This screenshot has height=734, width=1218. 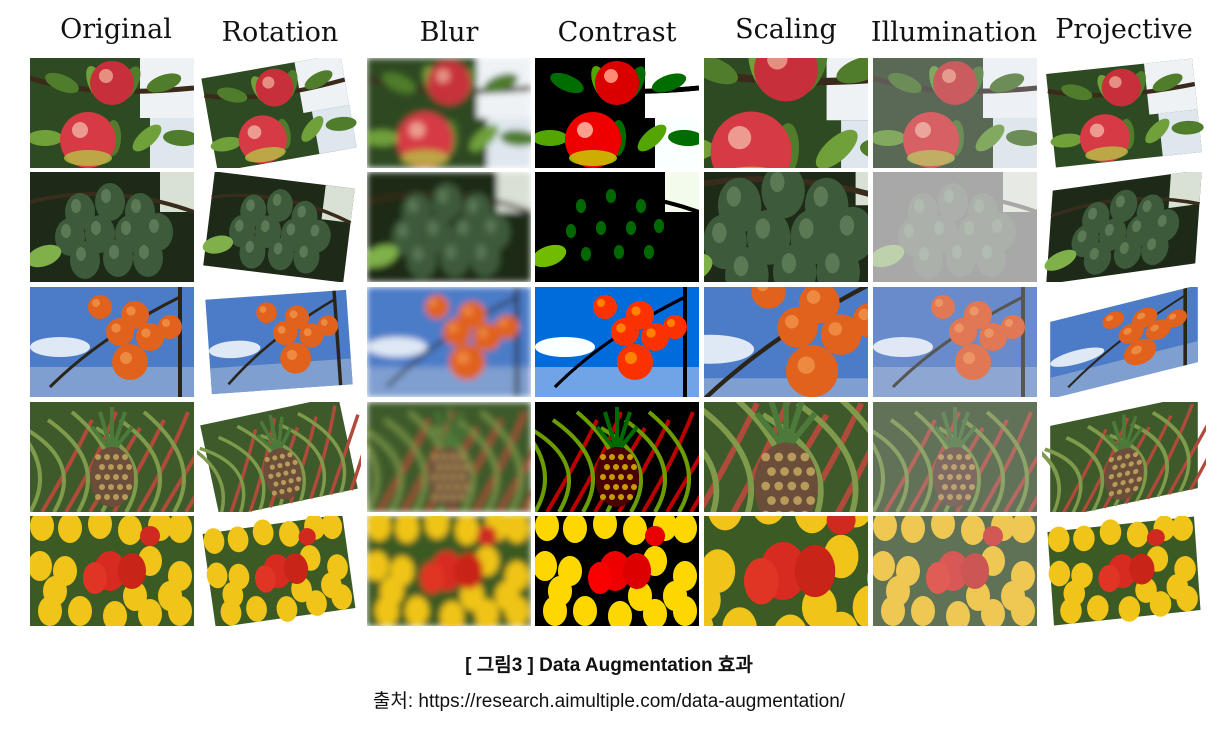 I want to click on image-tulip-illumination, so click(x=955, y=571).